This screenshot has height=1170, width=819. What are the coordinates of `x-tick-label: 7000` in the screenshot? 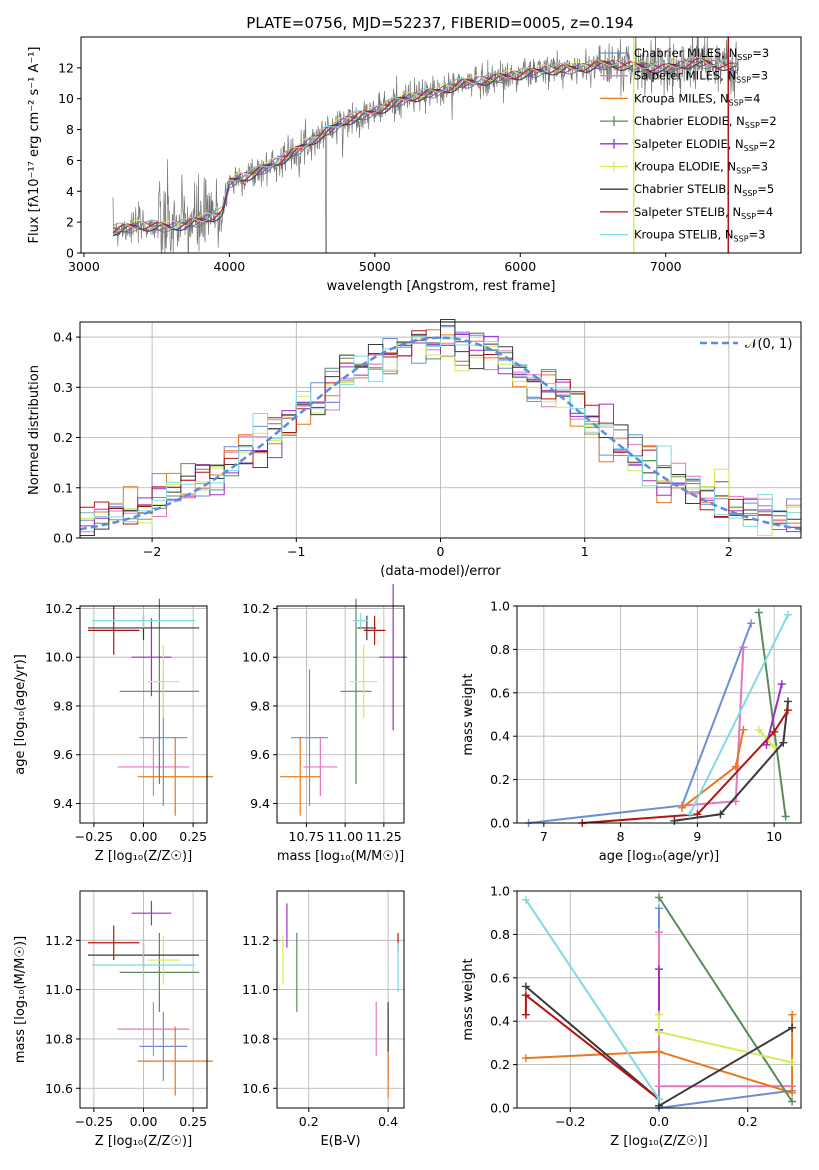 It's located at (666, 266).